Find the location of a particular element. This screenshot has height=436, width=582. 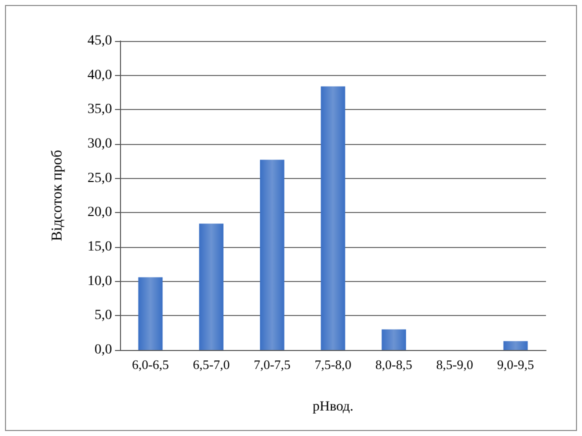

y-tick-label: 10,0 is located at coordinates (100, 281).